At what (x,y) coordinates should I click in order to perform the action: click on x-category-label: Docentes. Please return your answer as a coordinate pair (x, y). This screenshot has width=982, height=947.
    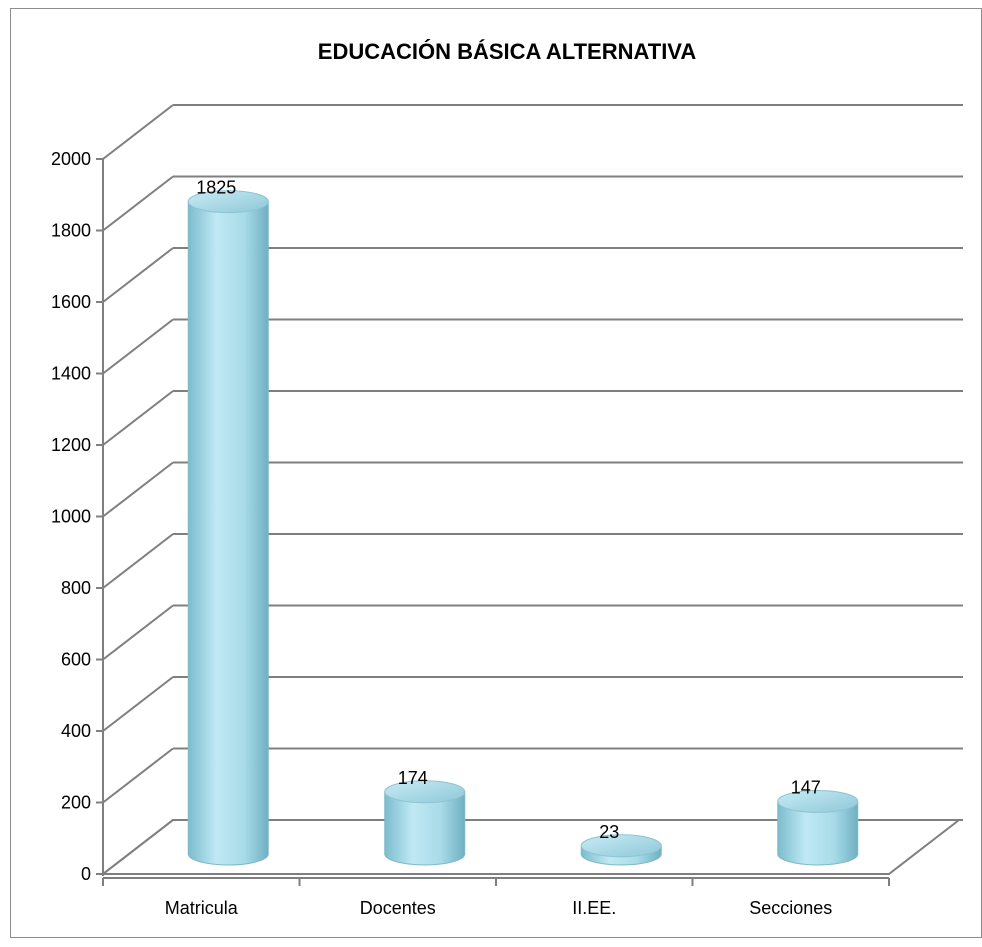
    Looking at the image, I should click on (398, 908).